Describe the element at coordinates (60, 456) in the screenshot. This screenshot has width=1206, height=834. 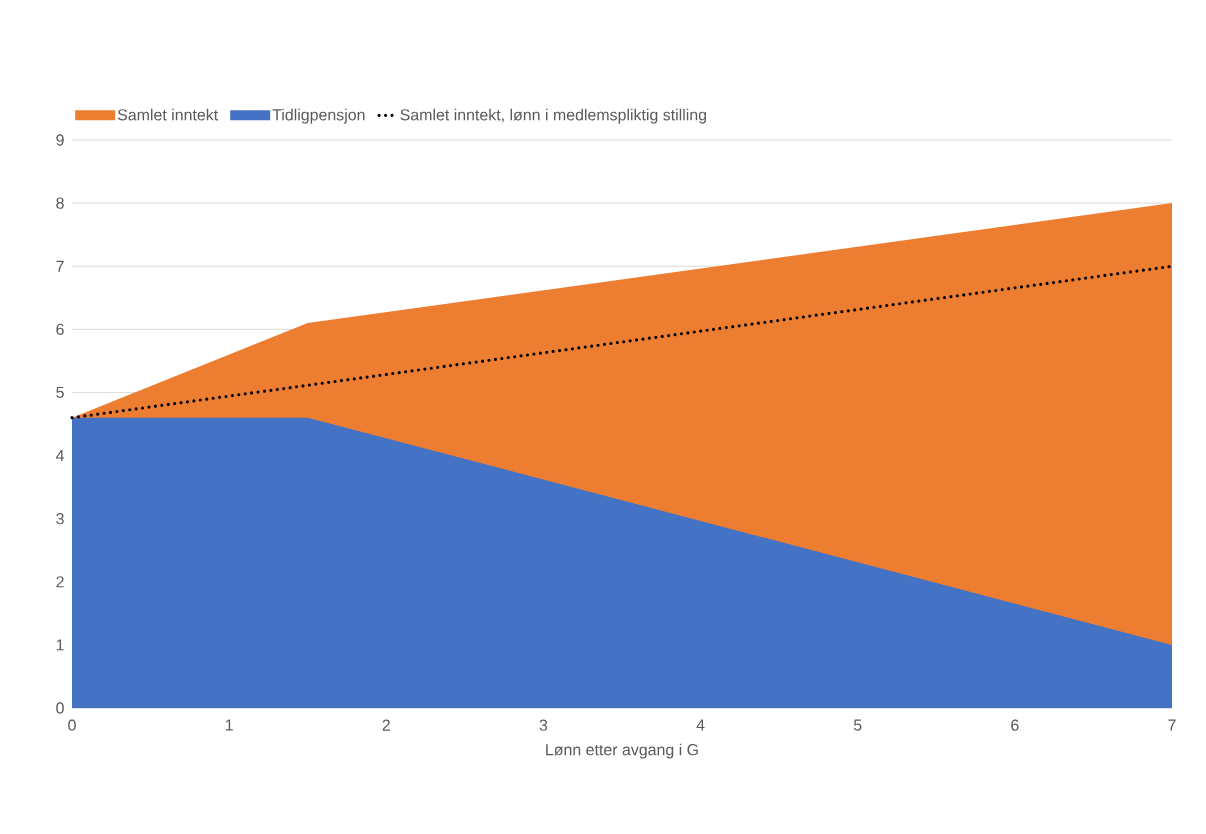
I see `y-tick-label: 4` at that location.